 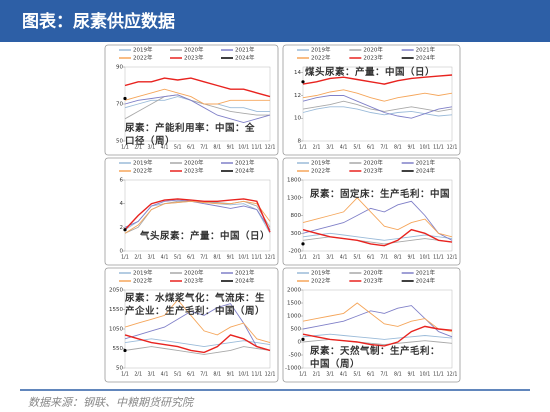 I want to click on y-tick-label: 50, so click(x=119, y=142).